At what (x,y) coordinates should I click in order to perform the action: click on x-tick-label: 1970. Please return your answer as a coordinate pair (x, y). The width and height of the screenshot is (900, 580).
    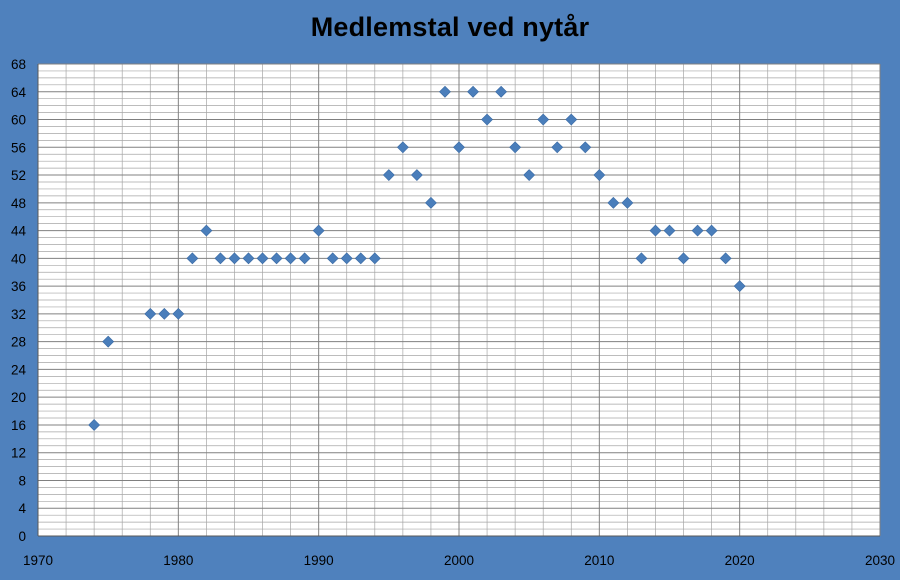
    Looking at the image, I should click on (38, 560).